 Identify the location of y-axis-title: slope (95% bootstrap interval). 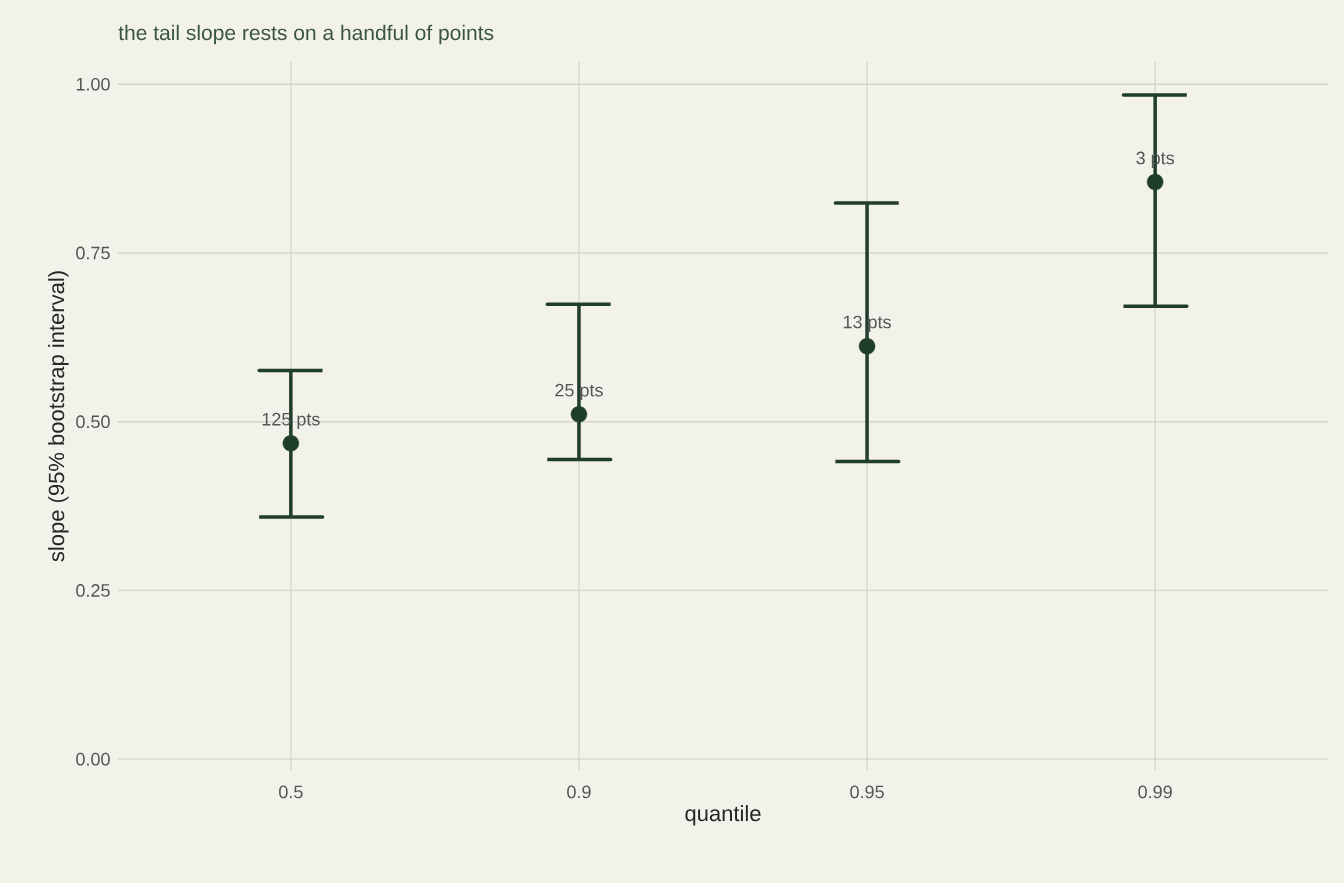
(58, 416).